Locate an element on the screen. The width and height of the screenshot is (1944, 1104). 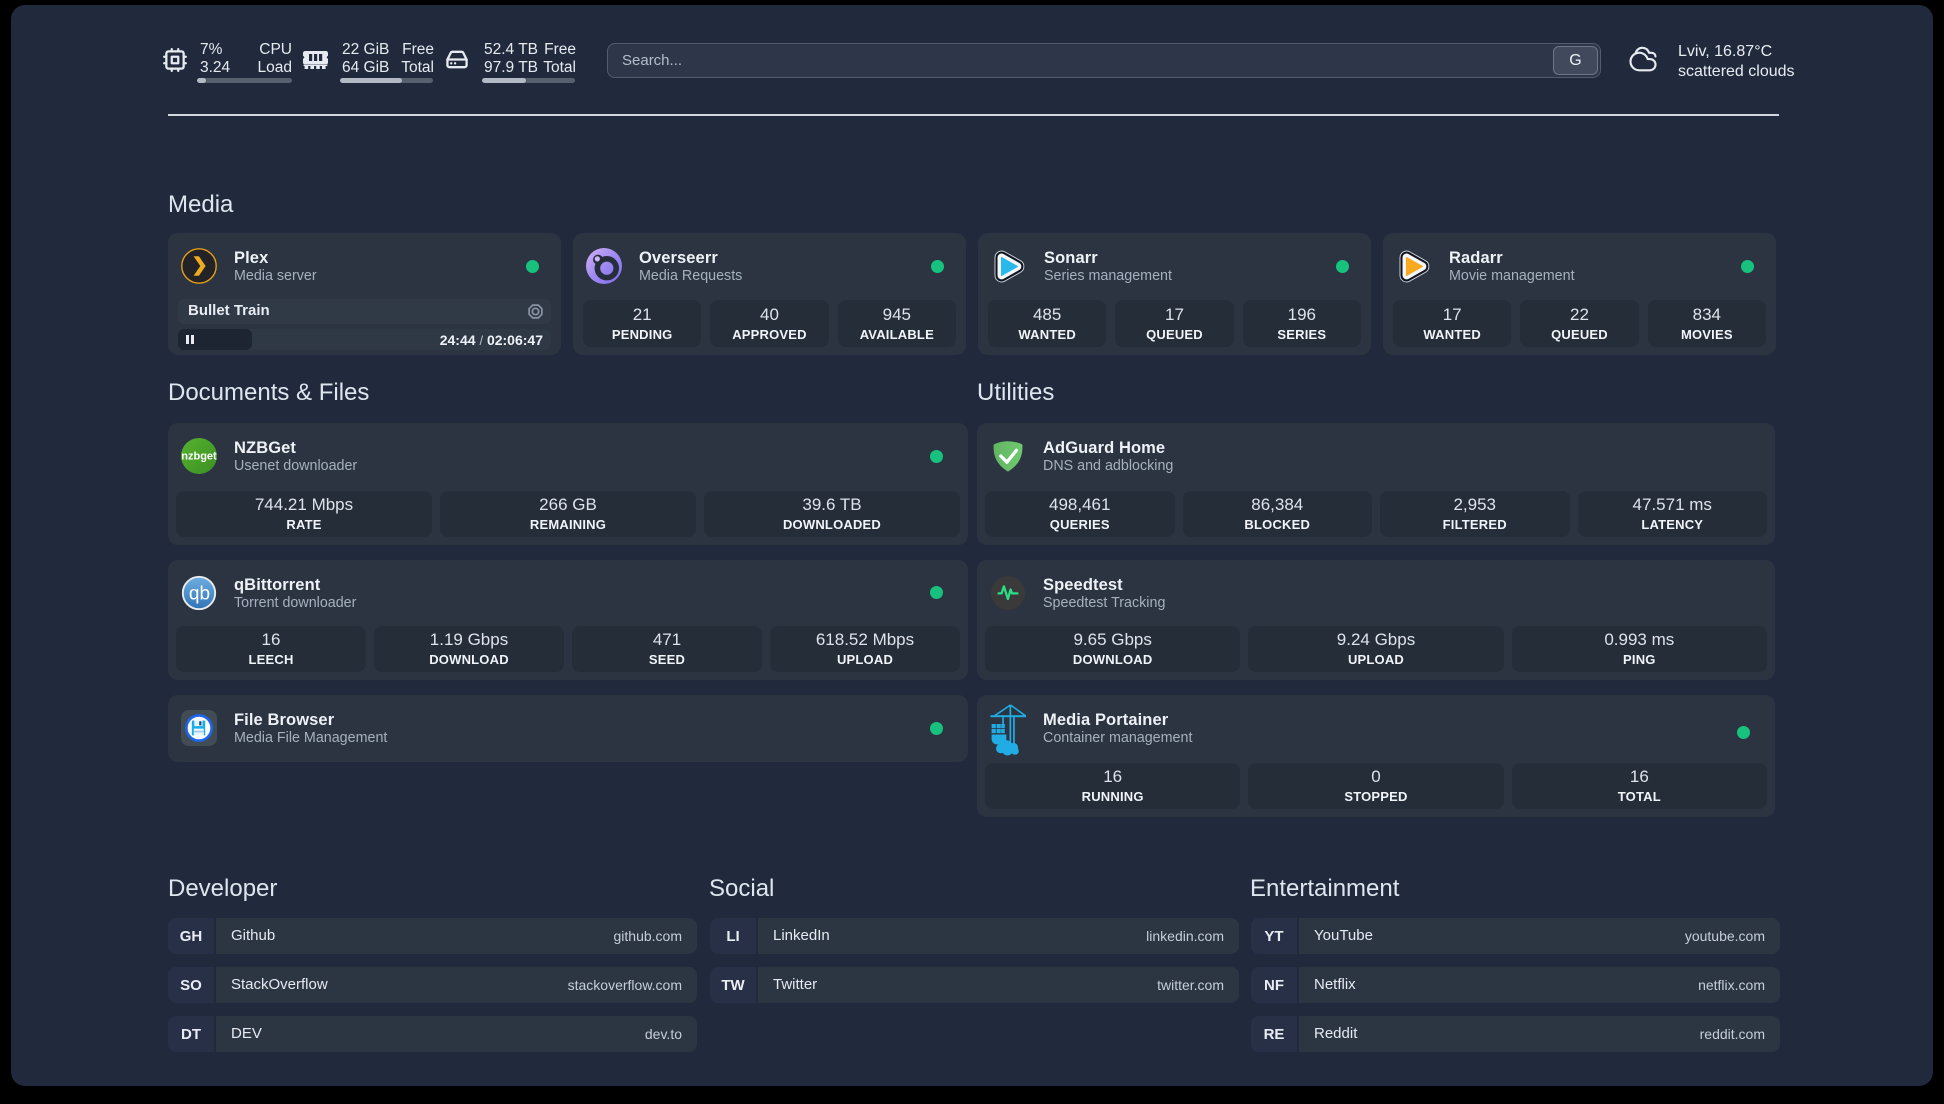
svg-text: qb is located at coordinates (199, 594).